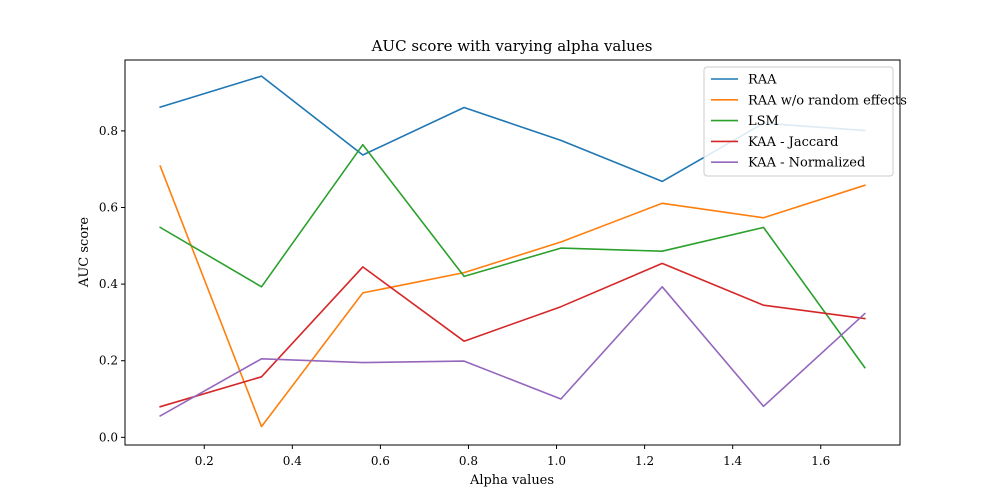 The width and height of the screenshot is (1000, 500). I want to click on legend-label-raa: RAA, so click(762, 80).